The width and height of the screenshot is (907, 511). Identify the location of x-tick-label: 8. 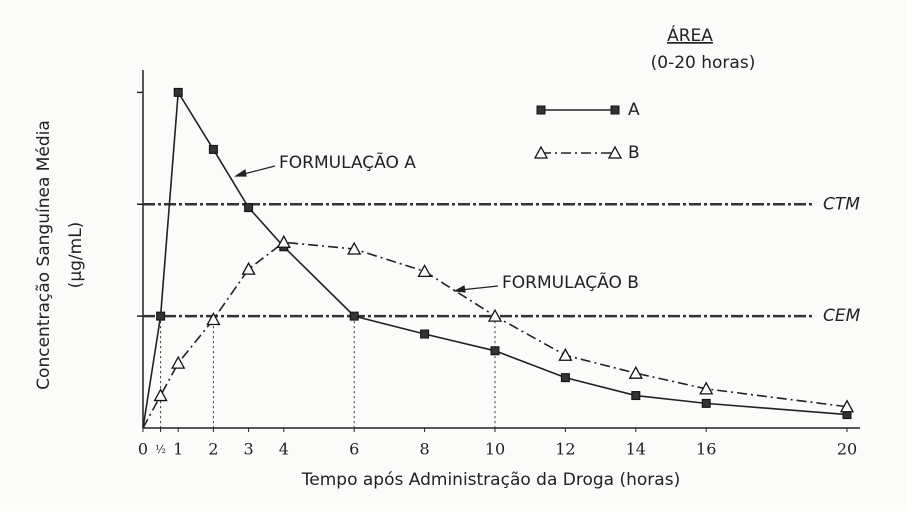
(425, 449).